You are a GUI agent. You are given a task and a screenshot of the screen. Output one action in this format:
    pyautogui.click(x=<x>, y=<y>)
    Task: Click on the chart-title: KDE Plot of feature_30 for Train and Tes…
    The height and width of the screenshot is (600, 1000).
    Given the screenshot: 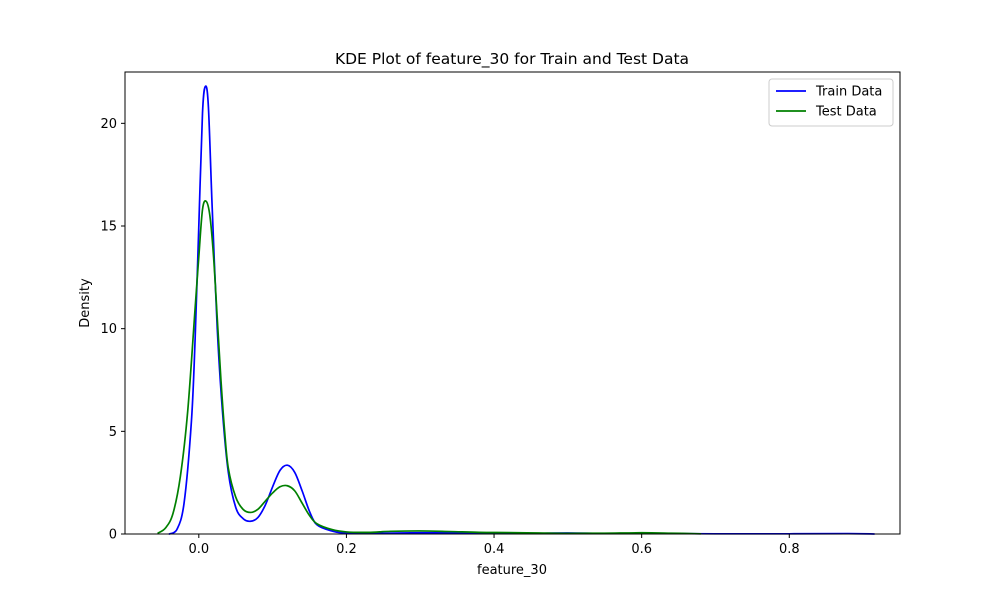 What is the action you would take?
    pyautogui.click(x=512, y=59)
    